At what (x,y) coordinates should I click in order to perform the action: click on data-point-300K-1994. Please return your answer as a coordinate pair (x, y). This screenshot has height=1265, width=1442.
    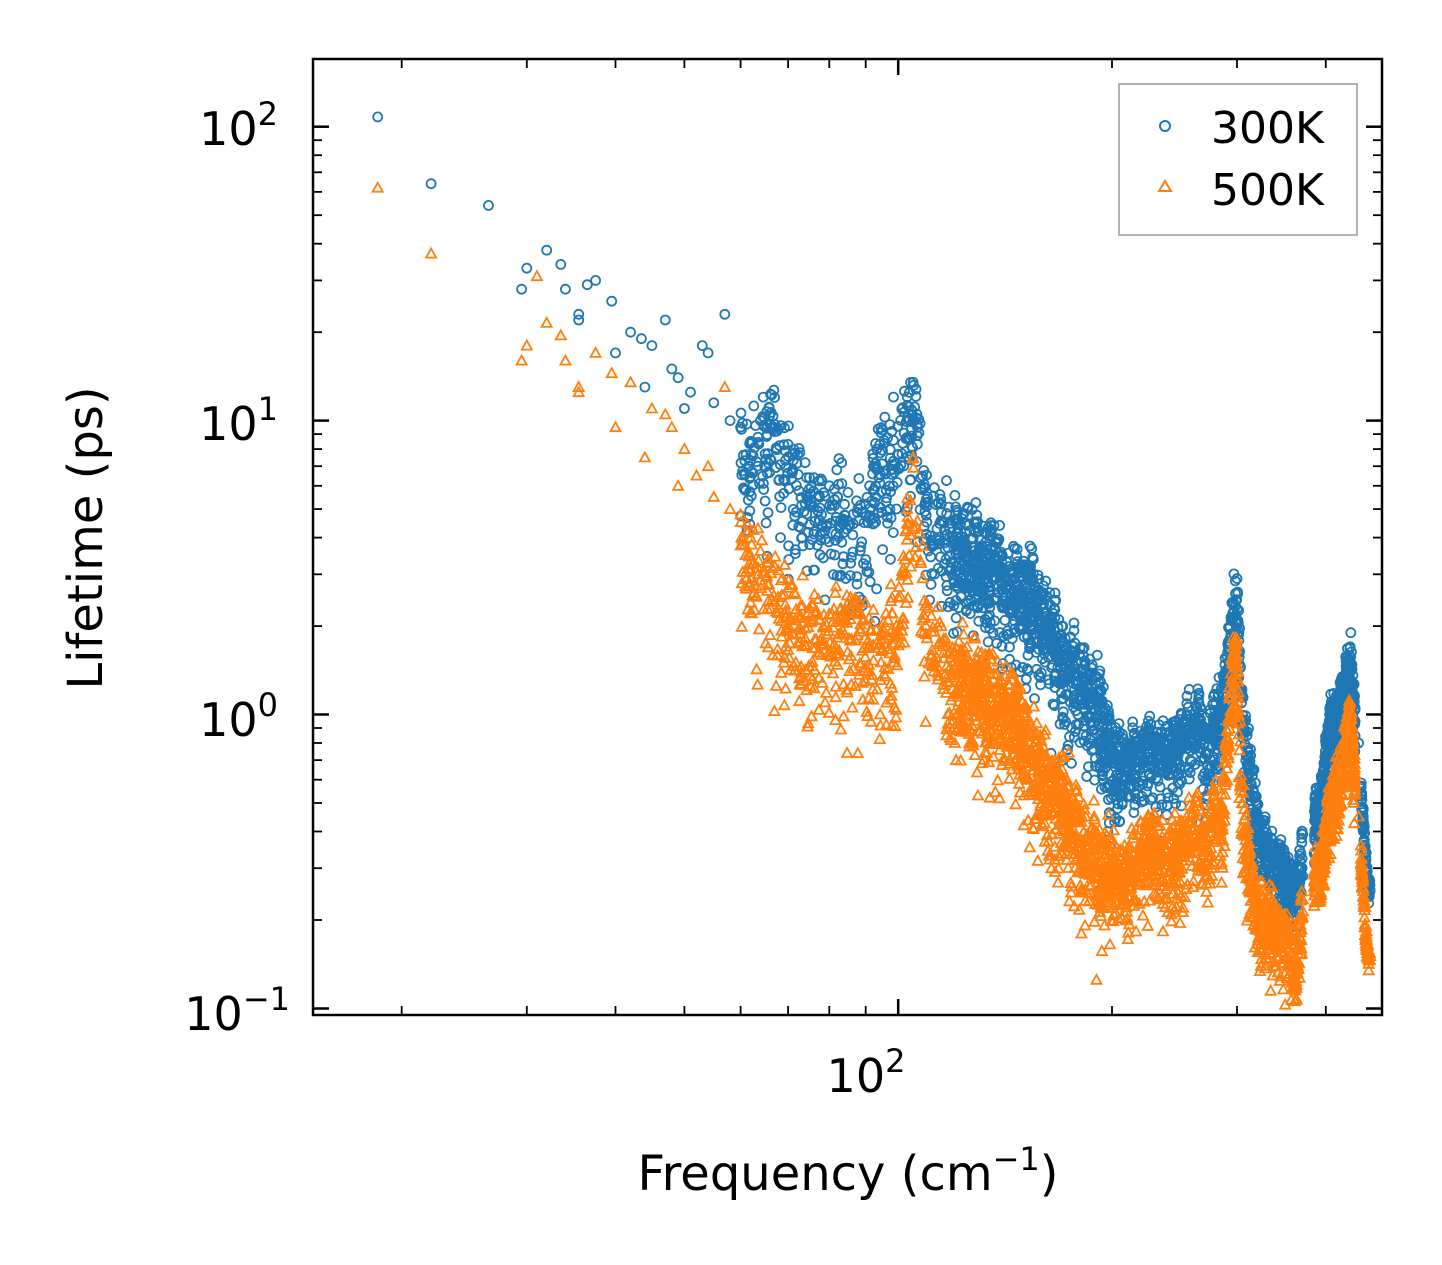
    Looking at the image, I should click on (1153, 798).